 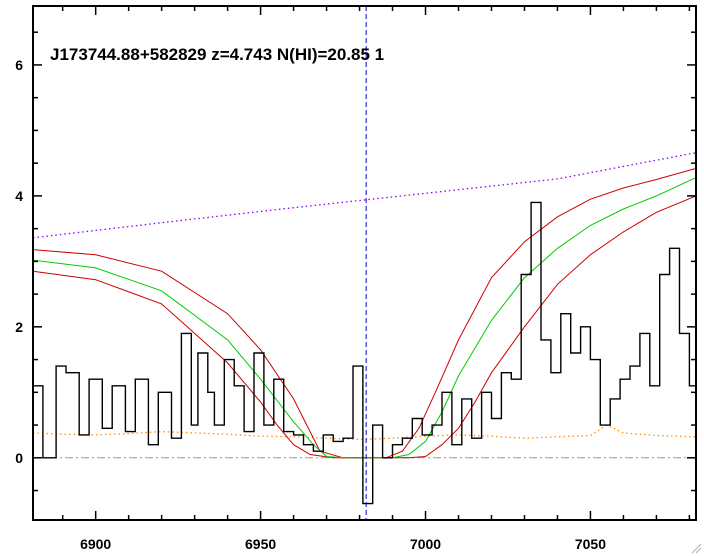 I want to click on chart-title: J173744.88+582829 z=4.743 N(HI)=20.85 1, so click(x=217, y=54).